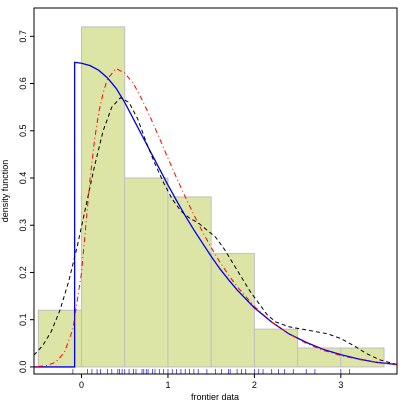 The height and width of the screenshot is (407, 407). Describe the element at coordinates (211, 371) in the screenshot. I see `rug-marks` at that location.